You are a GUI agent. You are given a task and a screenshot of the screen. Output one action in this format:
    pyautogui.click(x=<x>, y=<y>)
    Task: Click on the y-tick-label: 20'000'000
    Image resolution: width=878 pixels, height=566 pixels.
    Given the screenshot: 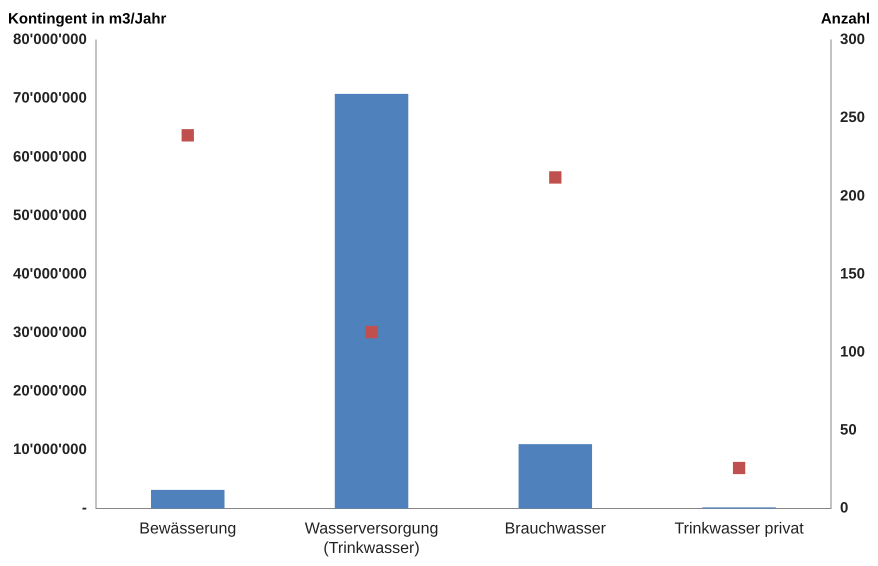 What is the action you would take?
    pyautogui.click(x=49, y=391)
    